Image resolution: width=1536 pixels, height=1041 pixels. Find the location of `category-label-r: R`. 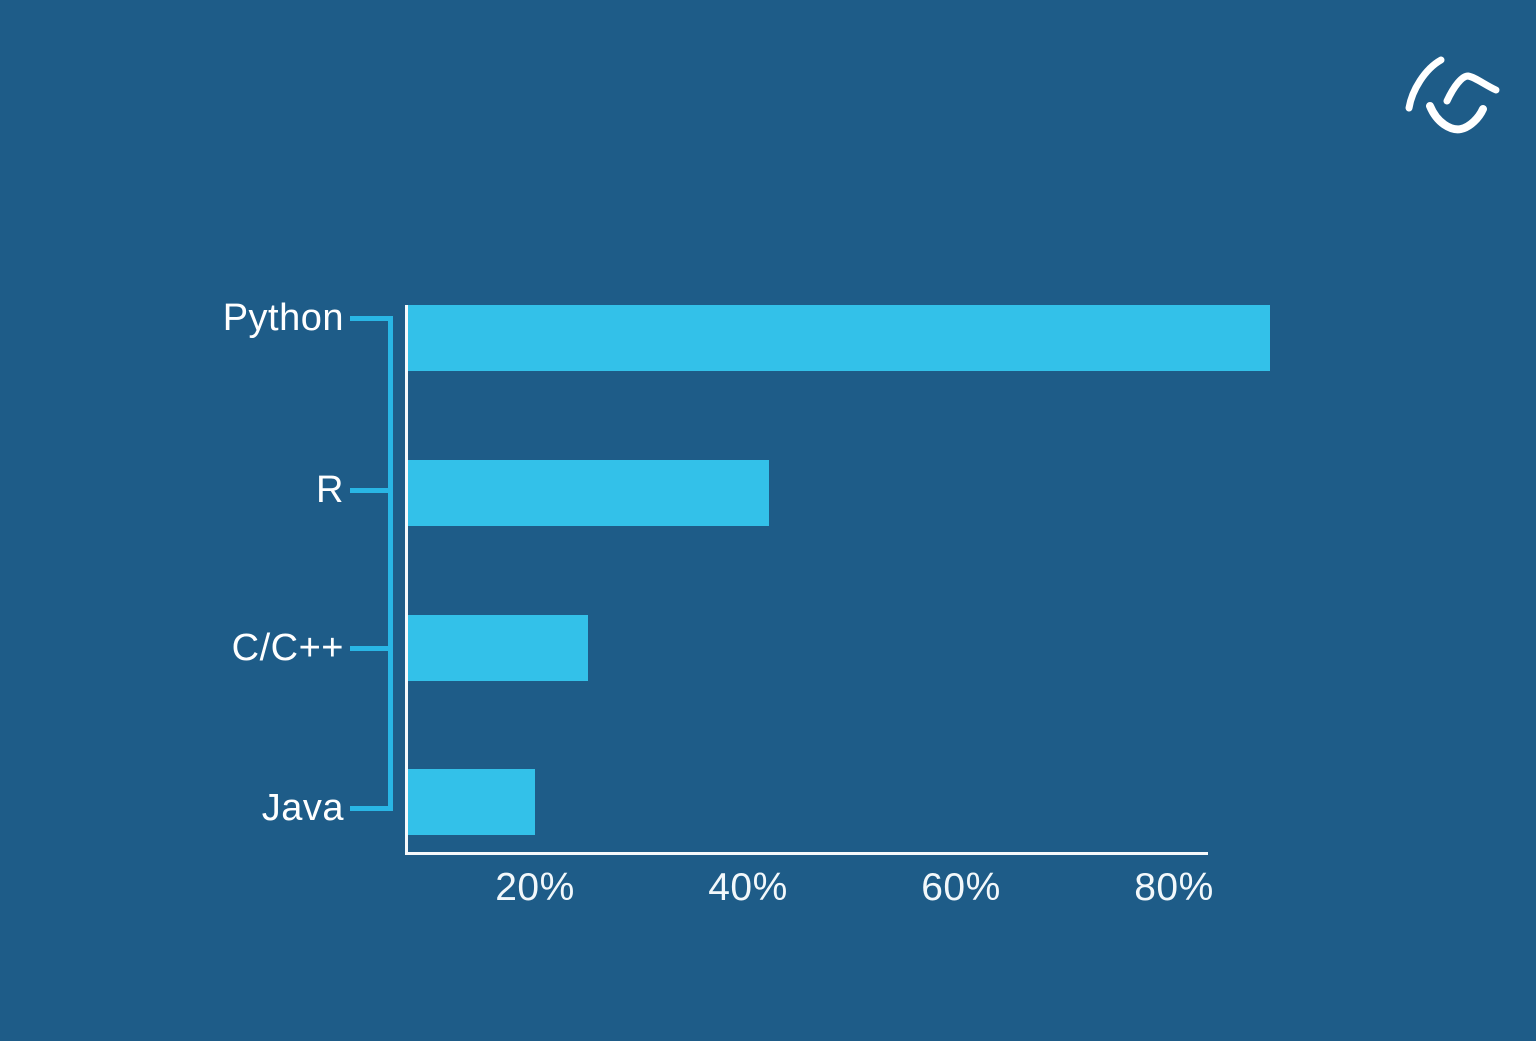

category-label-r: R is located at coordinates (330, 490).